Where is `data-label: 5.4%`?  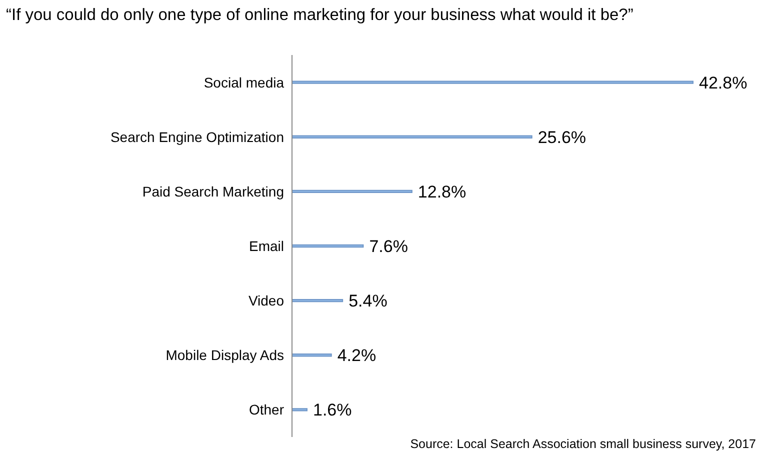 data-label: 5.4% is located at coordinates (368, 301).